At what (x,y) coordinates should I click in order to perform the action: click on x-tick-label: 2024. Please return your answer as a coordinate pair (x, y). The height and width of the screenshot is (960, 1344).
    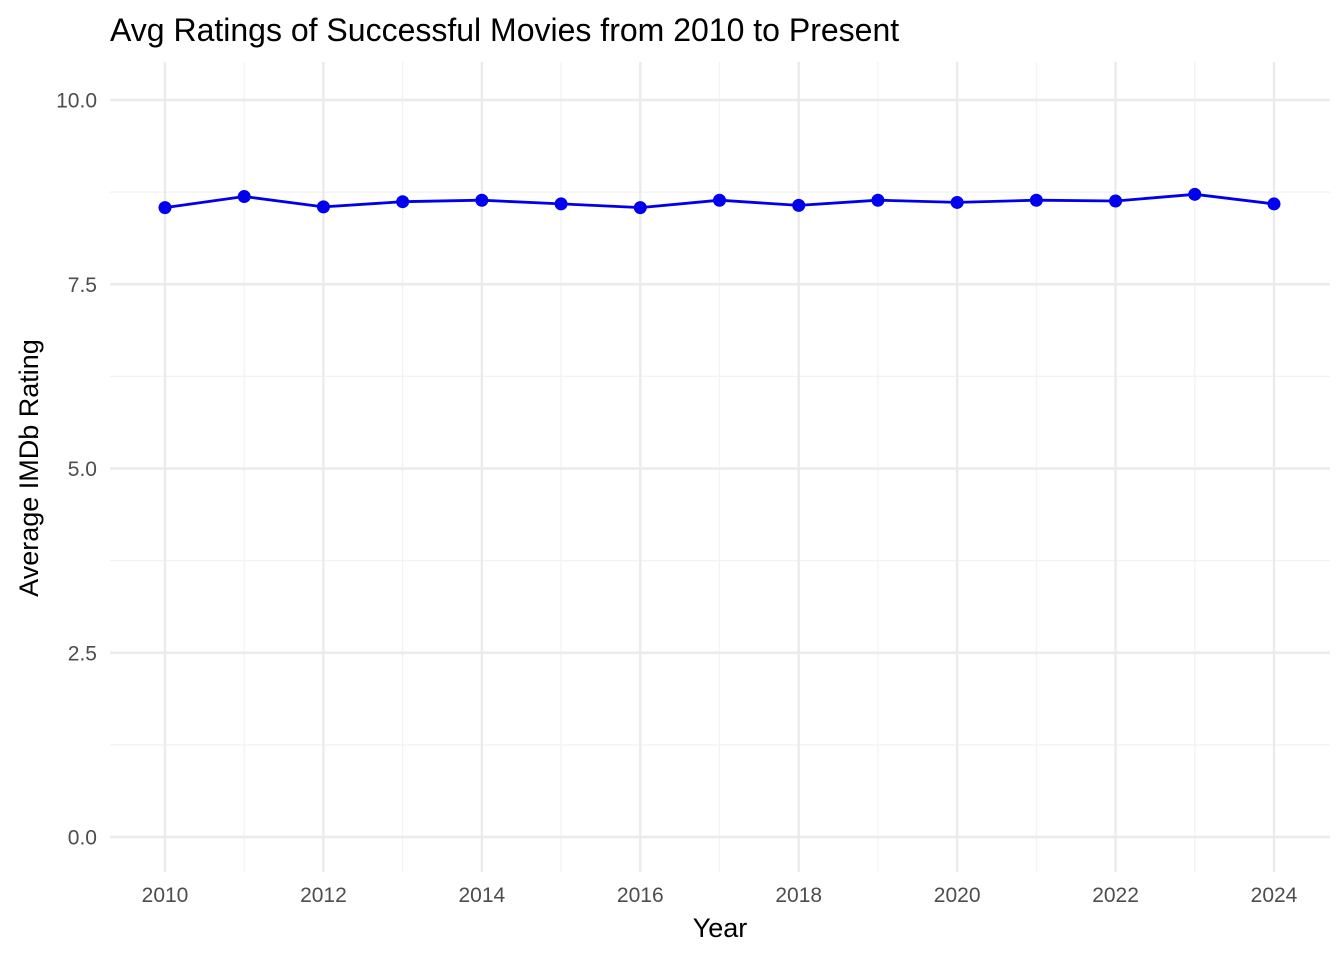
    Looking at the image, I should click on (1274, 895).